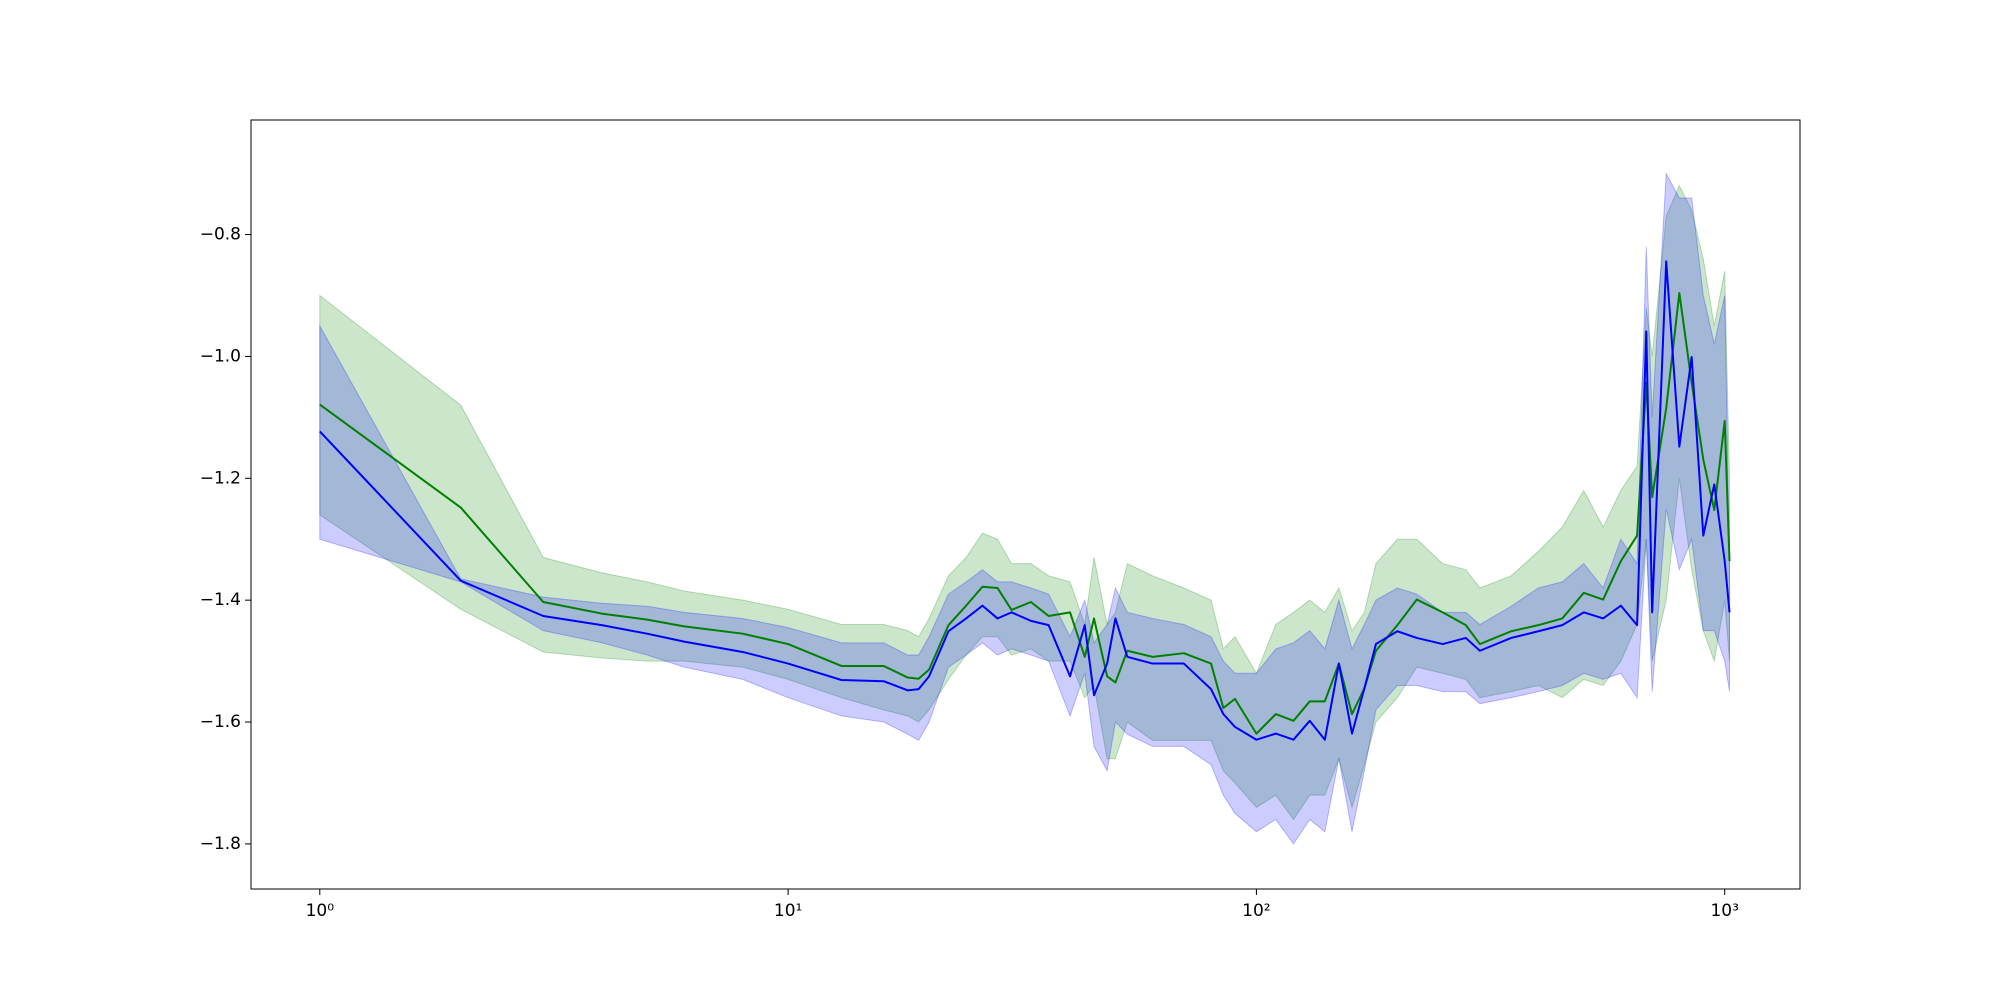 Image resolution: width=2000 pixels, height=1004 pixels. What do you see at coordinates (220, 722) in the screenshot?
I see `y-tick-label: −1.6` at bounding box center [220, 722].